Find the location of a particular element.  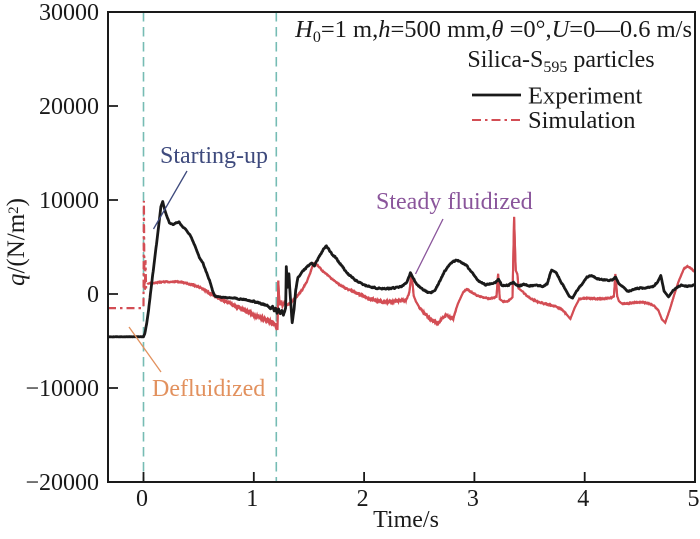

svg-text: −10000 is located at coordinates (62, 389).